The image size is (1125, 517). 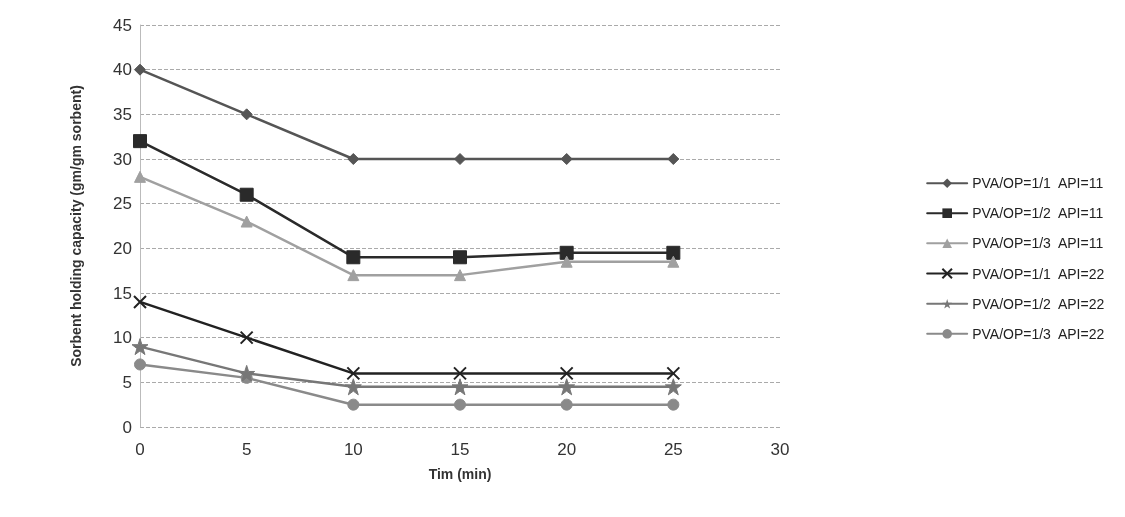 I want to click on y-tick-label: 45, so click(x=122, y=25).